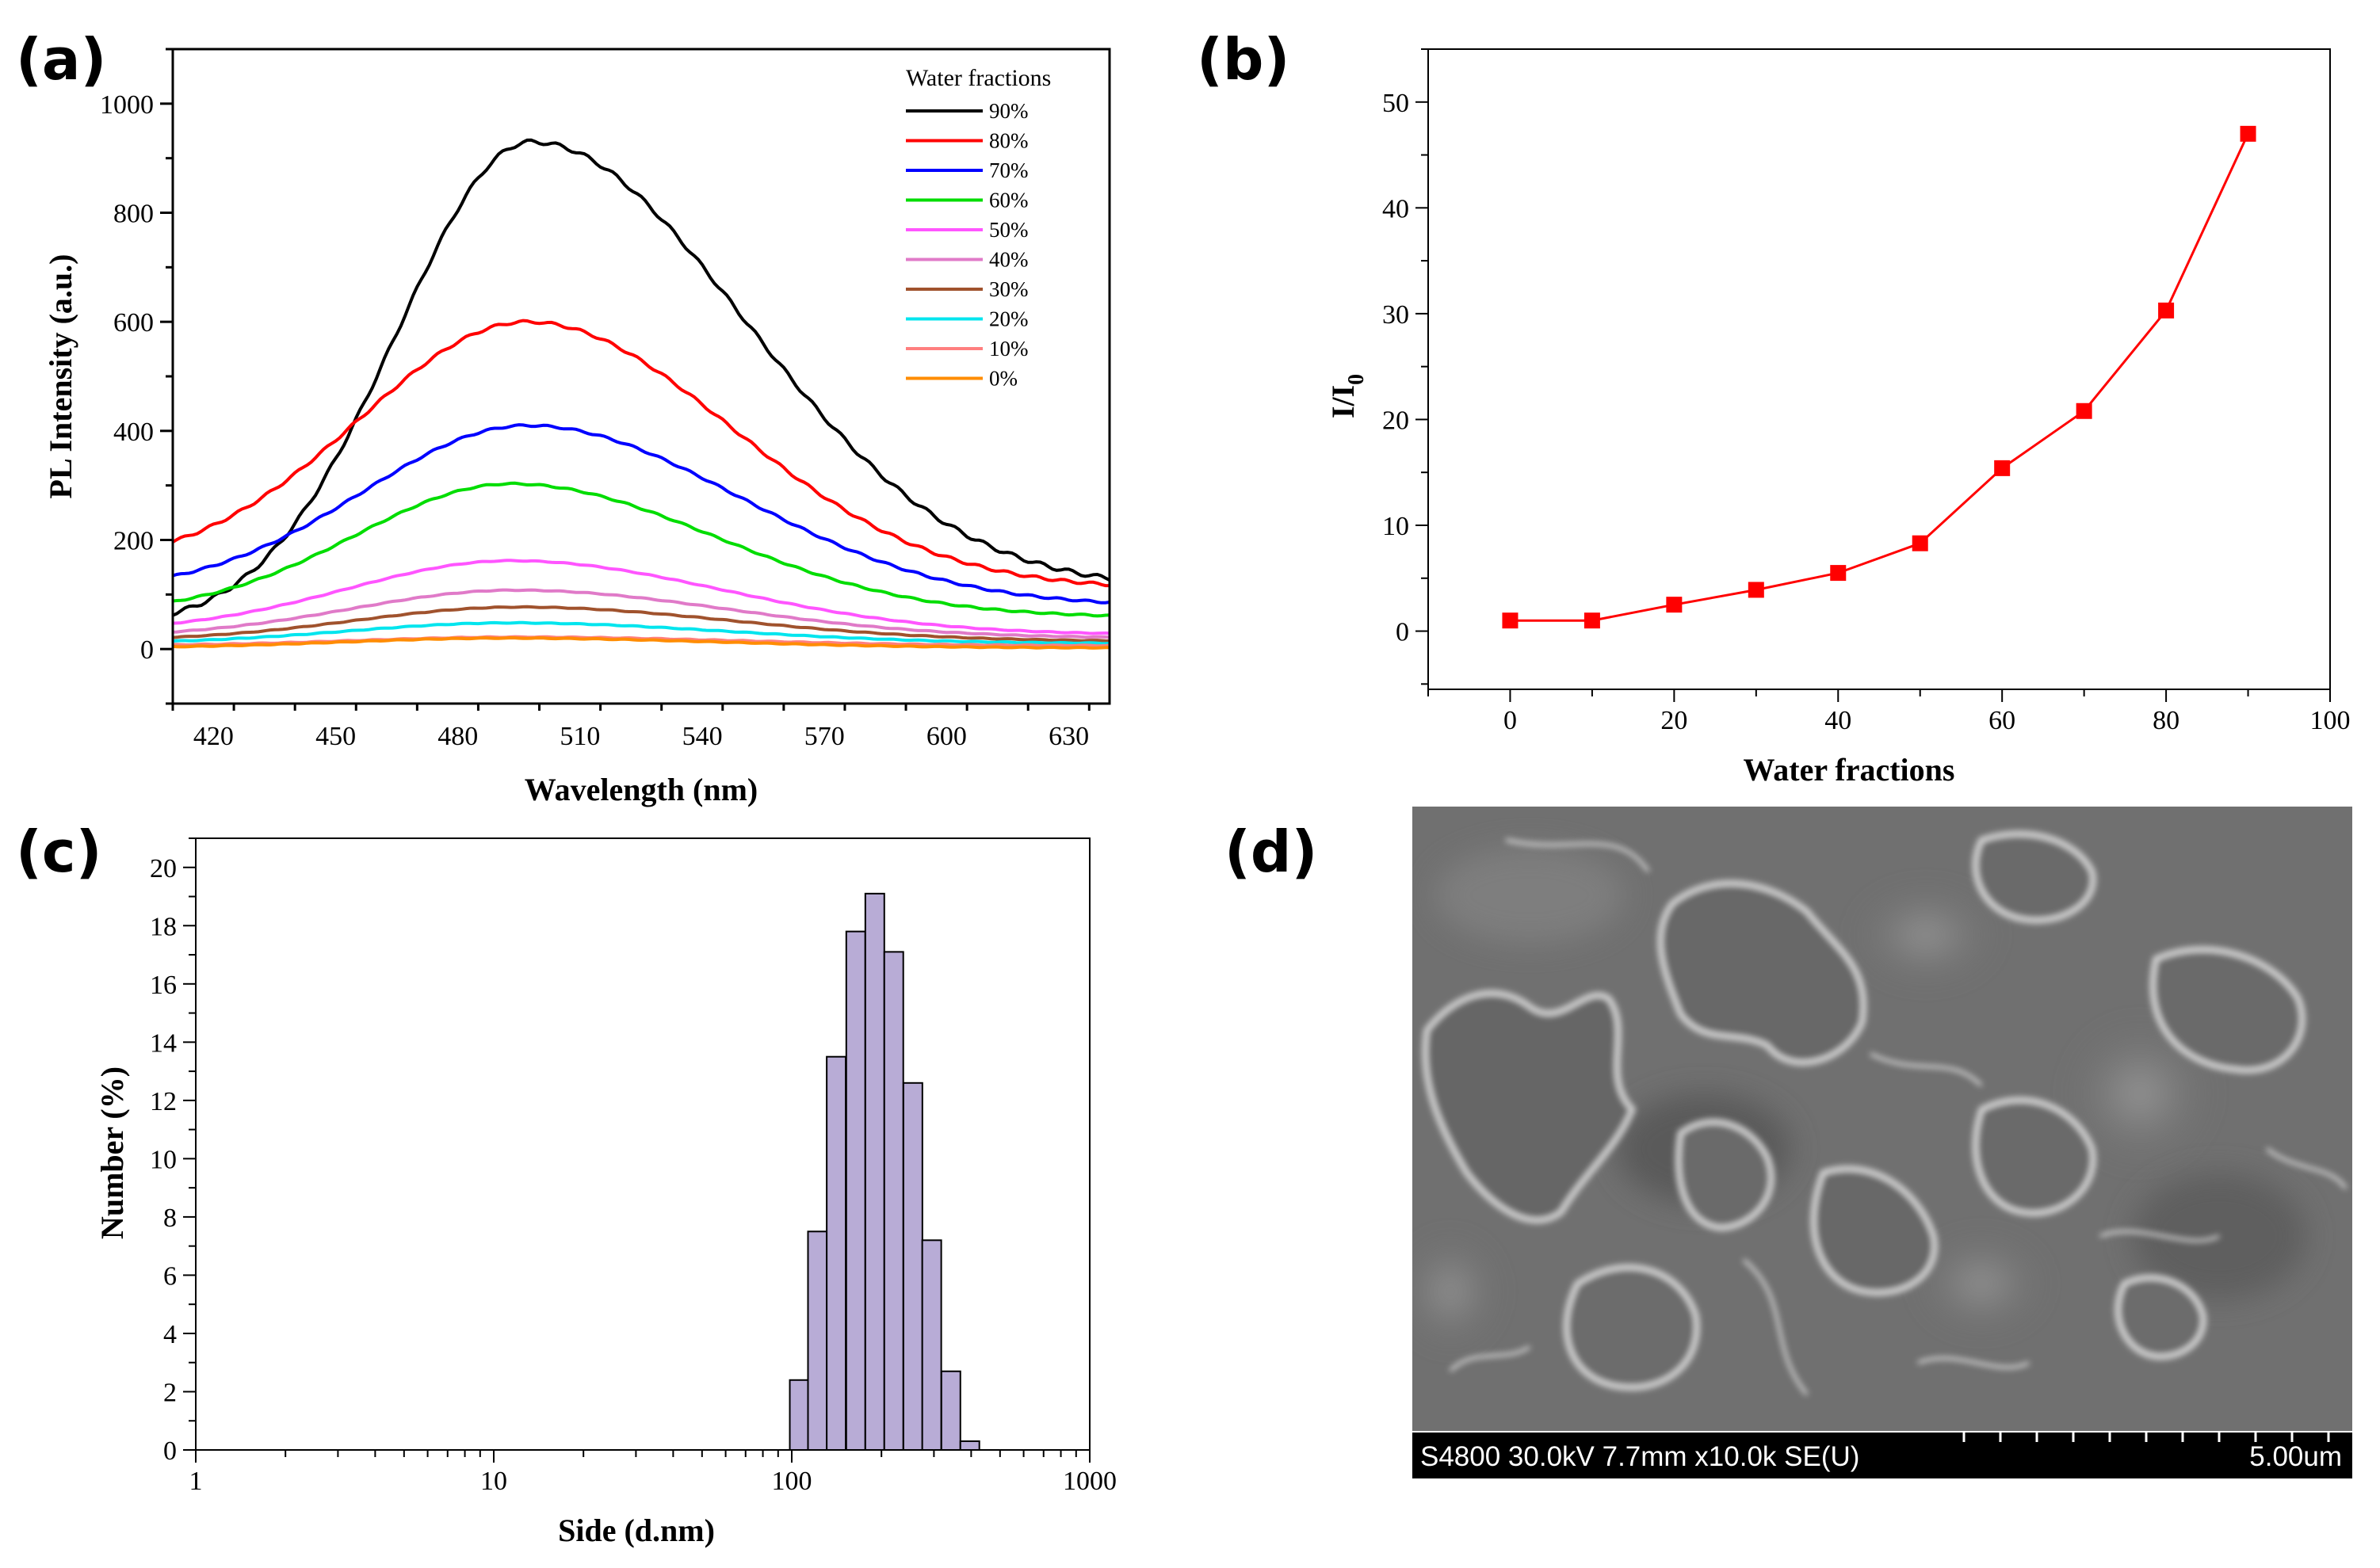 The image size is (2380, 1568). I want to click on y-tick-label-c: 16, so click(163, 985).